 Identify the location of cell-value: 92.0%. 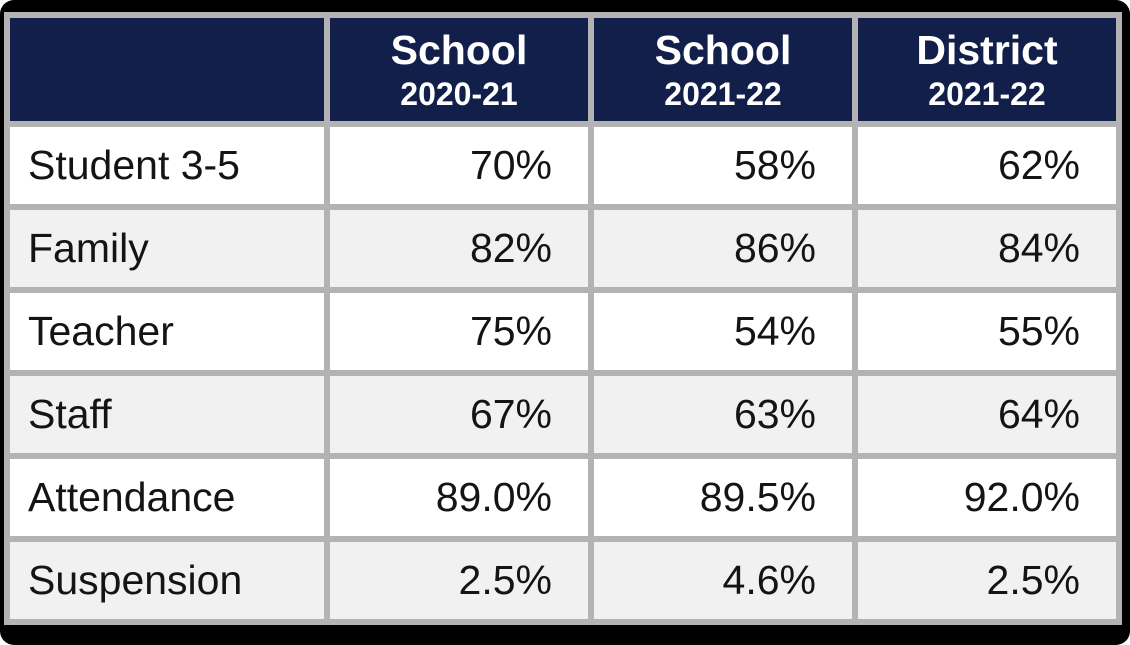
(987, 497).